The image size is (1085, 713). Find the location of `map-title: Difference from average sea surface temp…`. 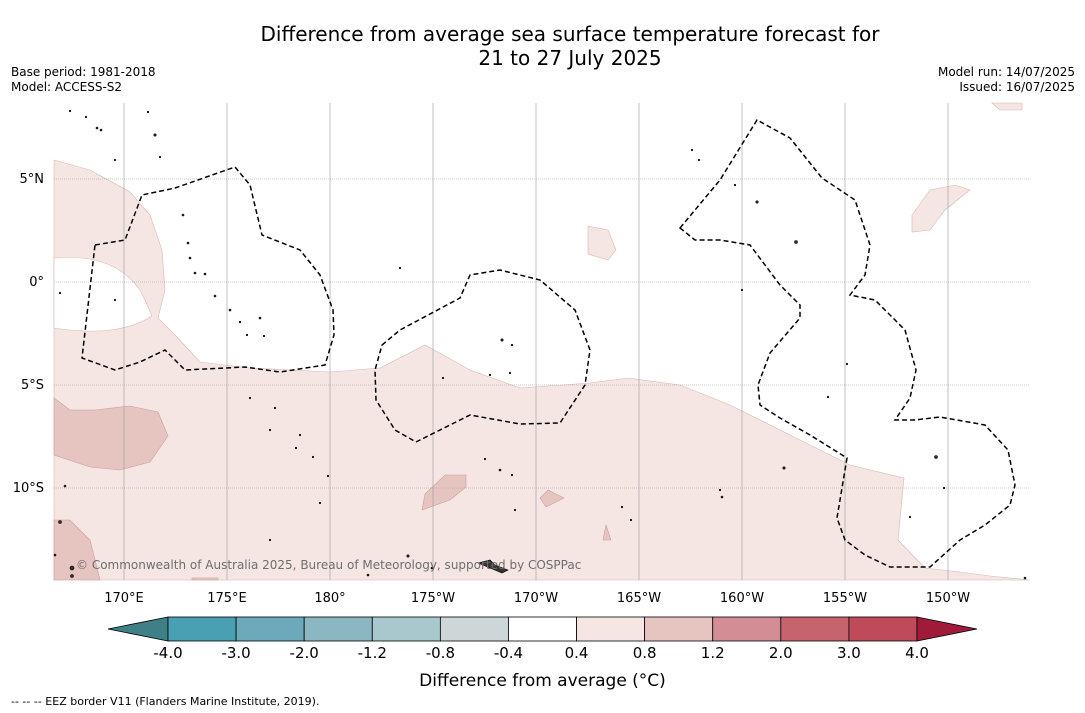

map-title: Difference from average sea surface temp… is located at coordinates (542, 46).